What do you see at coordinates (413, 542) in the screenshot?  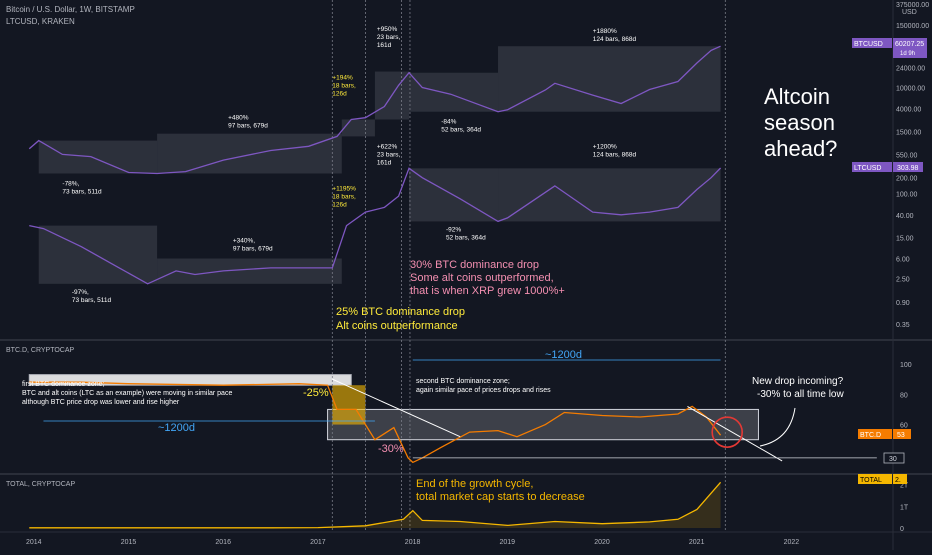 I see `time-tick-label: 2018` at bounding box center [413, 542].